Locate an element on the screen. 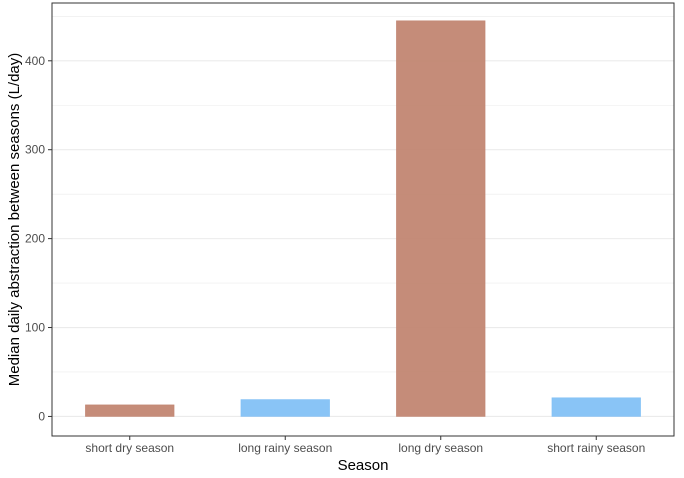 This screenshot has width=684, height=478. x-tick-label: short rainy season is located at coordinates (596, 448).